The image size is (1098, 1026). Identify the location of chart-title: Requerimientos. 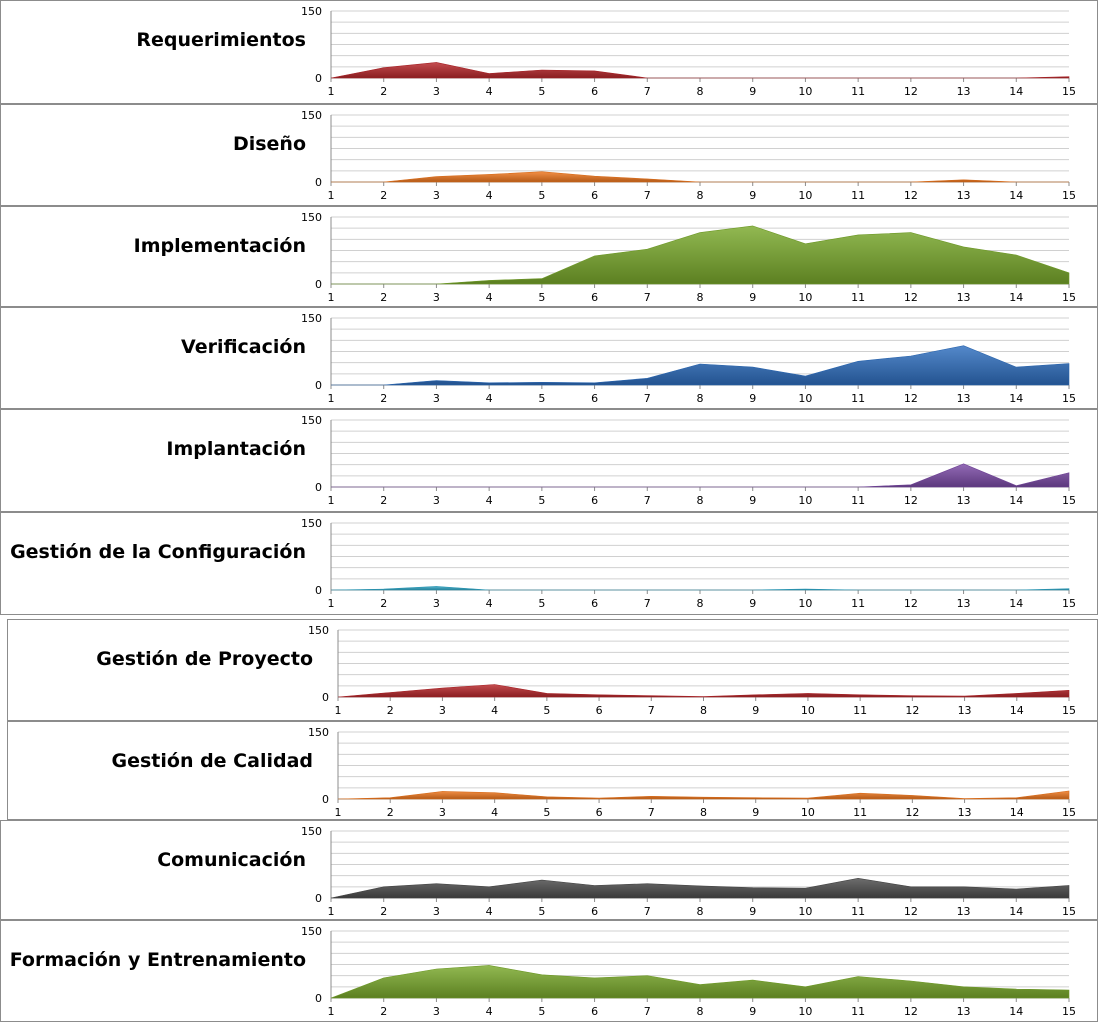
(221, 40).